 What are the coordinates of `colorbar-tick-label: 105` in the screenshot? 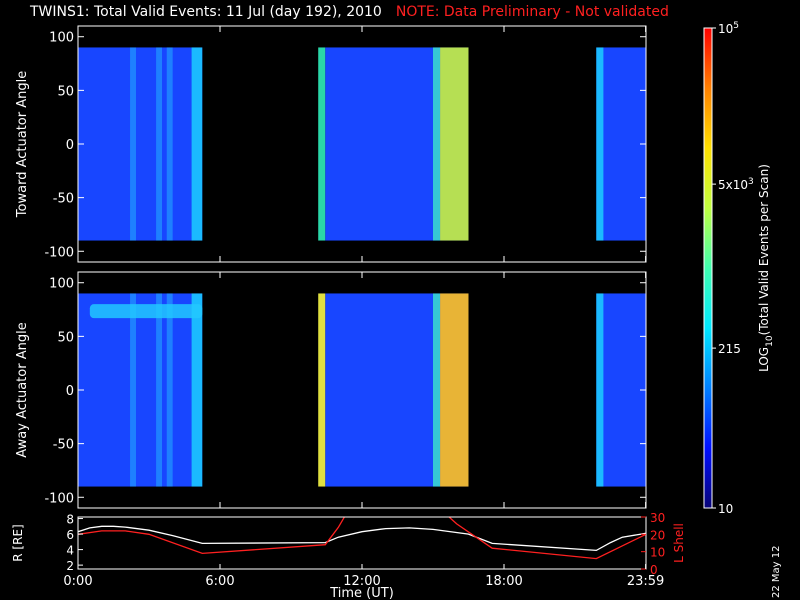 It's located at (728, 28).